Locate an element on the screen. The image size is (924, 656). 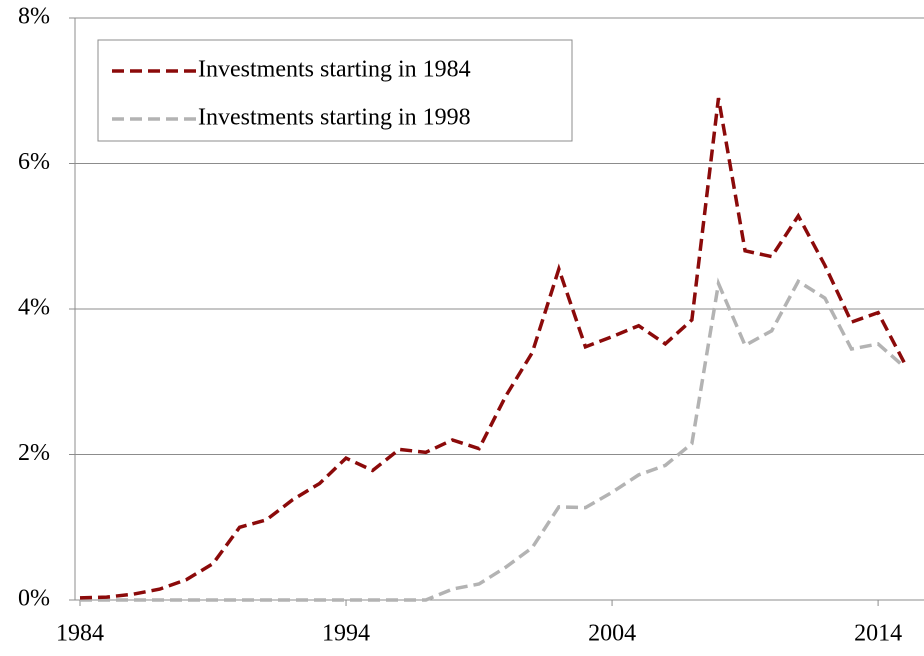
y-tick-label: 2% is located at coordinates (34, 453).